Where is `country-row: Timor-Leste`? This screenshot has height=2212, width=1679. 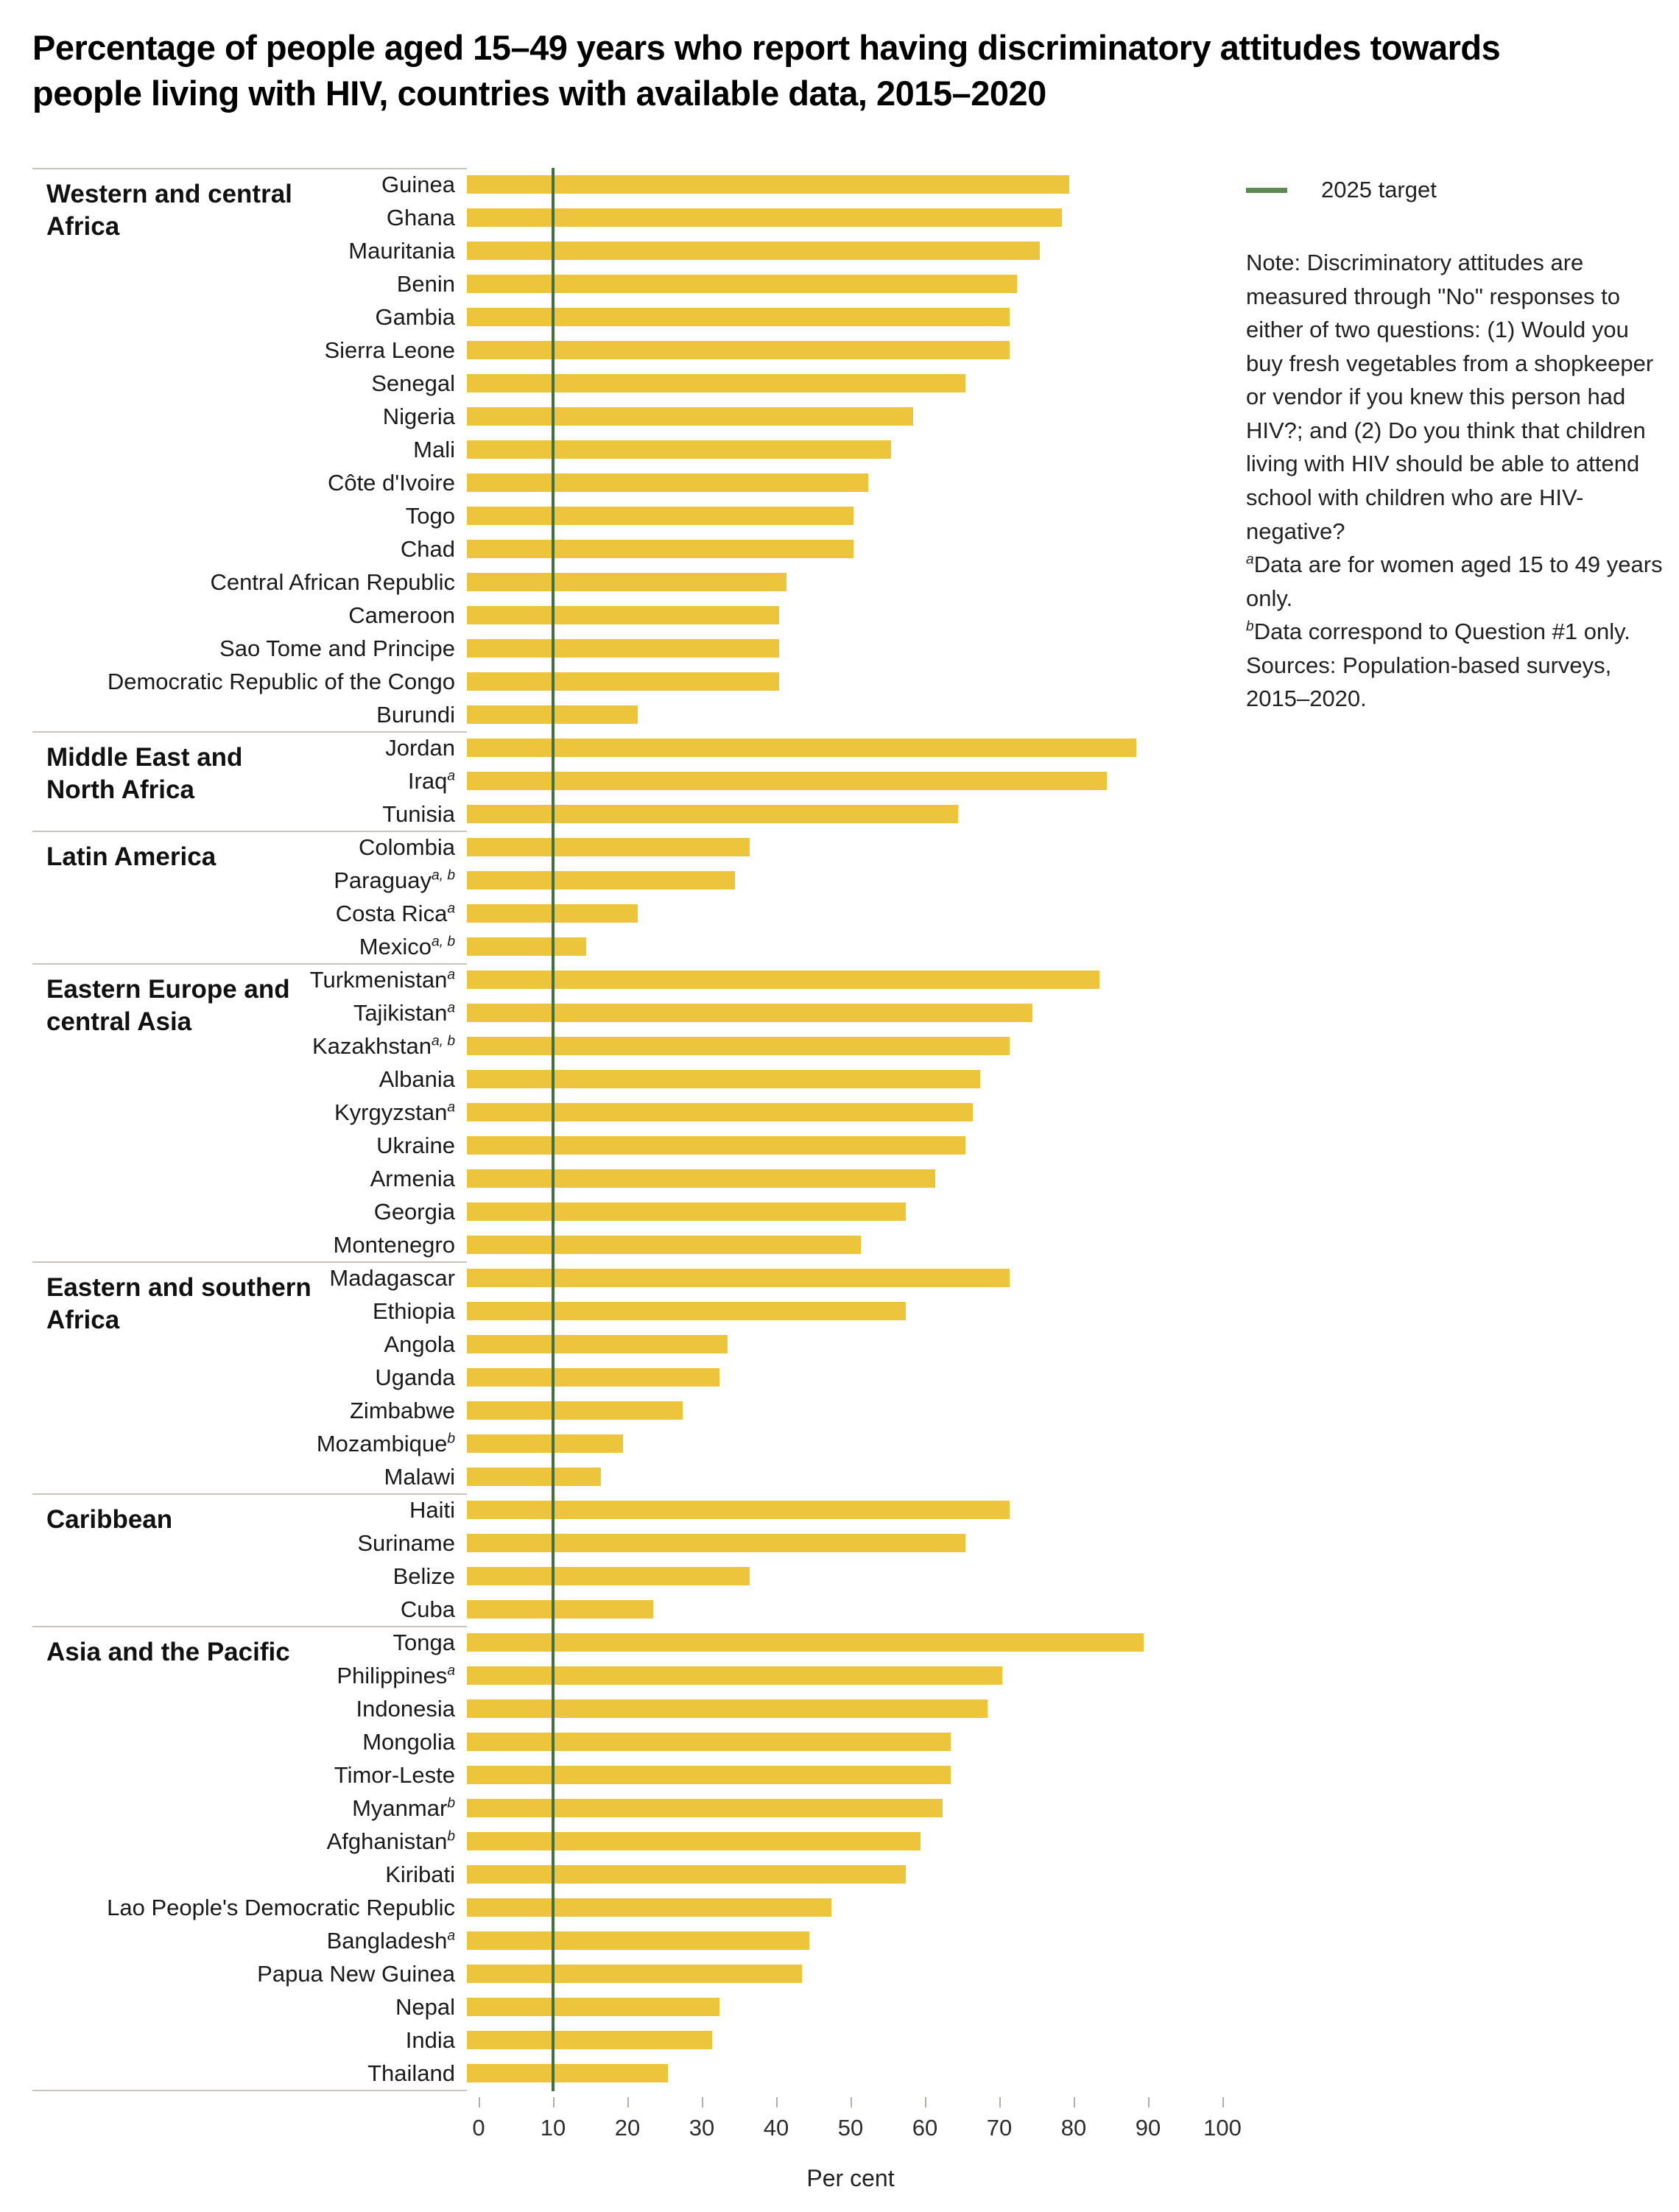 country-row: Timor-Leste is located at coordinates (627, 1775).